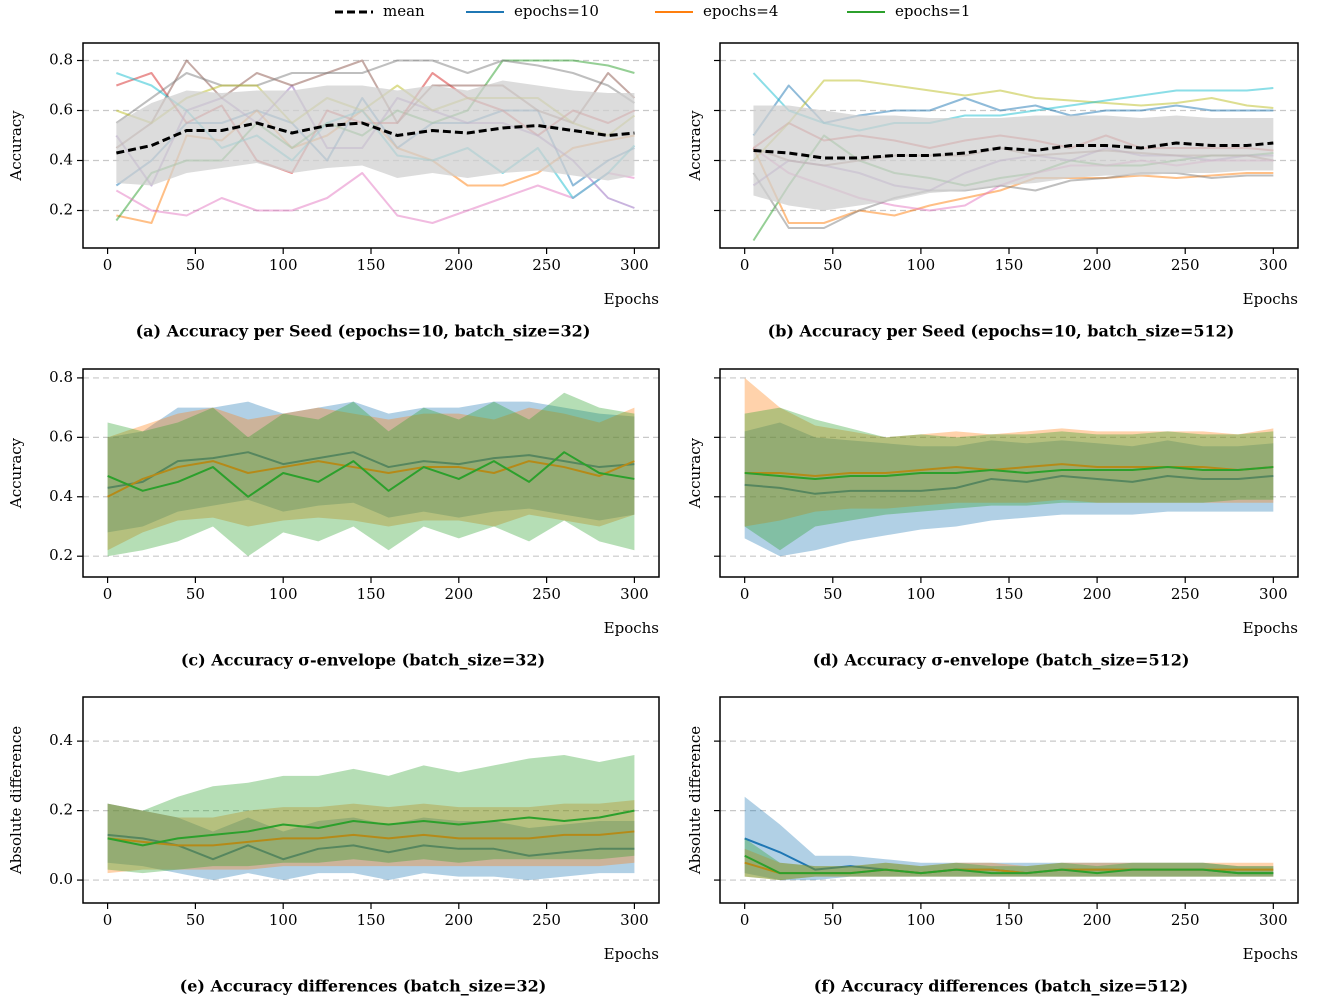  Describe the element at coordinates (363, 986) in the screenshot. I see `caption: (e) Accuracy differences (batch_size=32)` at that location.